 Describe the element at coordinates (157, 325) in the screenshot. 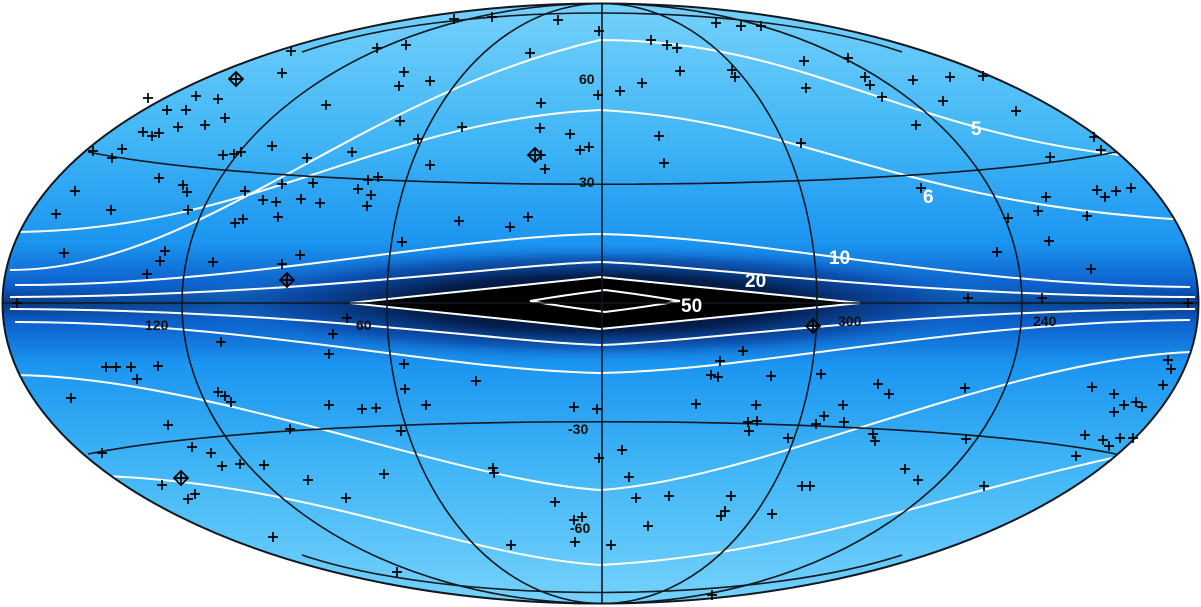

I see `lon-label-120: 120` at that location.